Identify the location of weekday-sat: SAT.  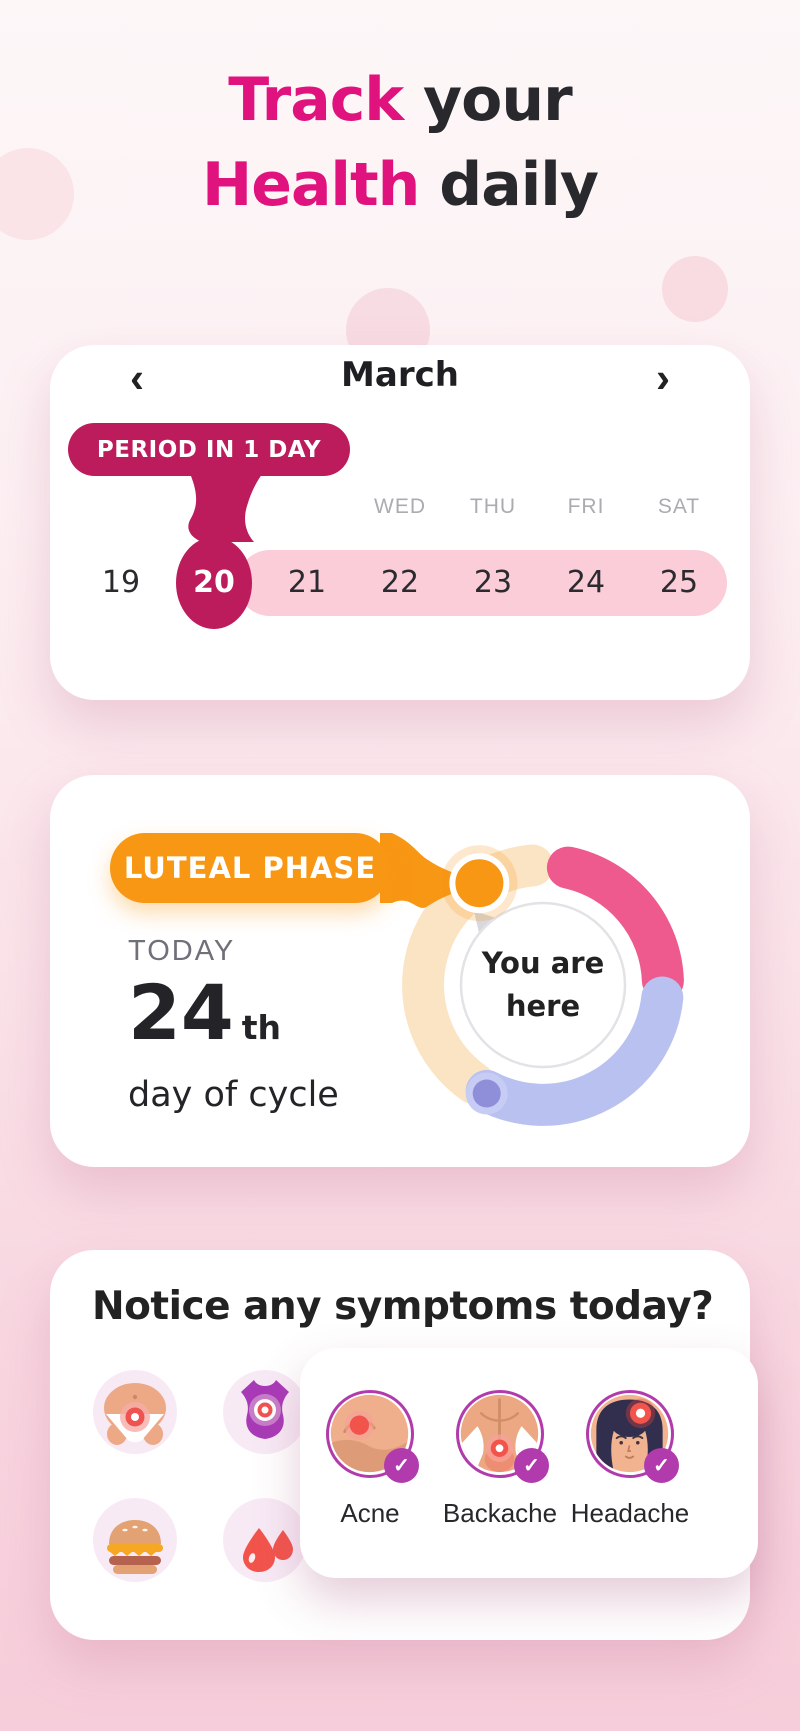
(679, 506).